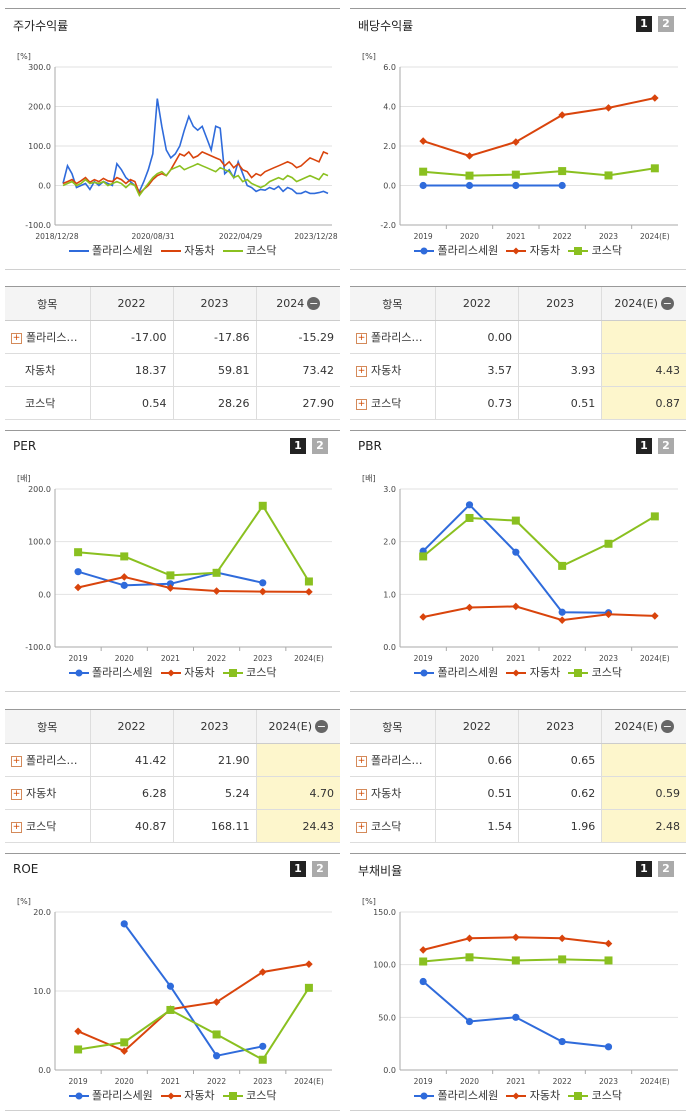 The image size is (691, 1115). I want to click on y-tick-label: -2.0, so click(388, 225).